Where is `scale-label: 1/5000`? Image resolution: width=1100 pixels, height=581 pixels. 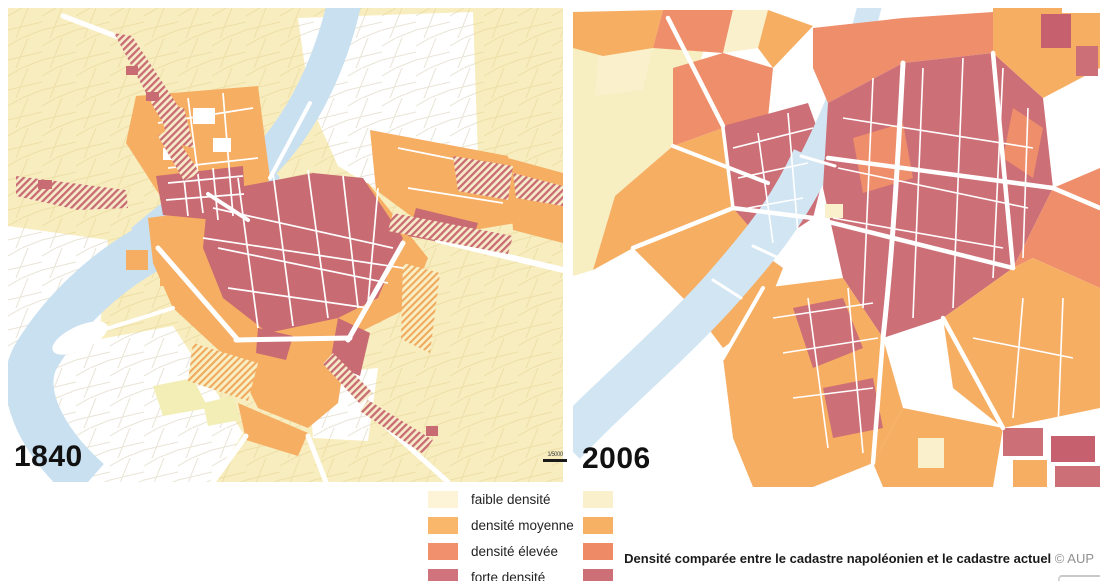
scale-label: 1/5000 is located at coordinates (555, 455).